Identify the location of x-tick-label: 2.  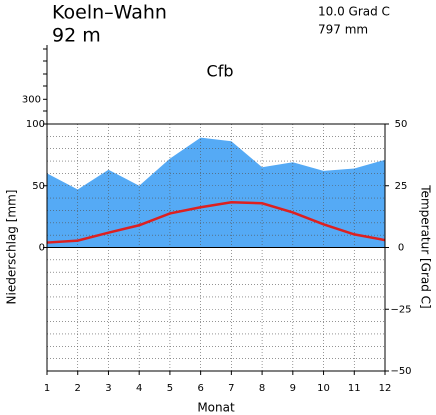
(78, 388).